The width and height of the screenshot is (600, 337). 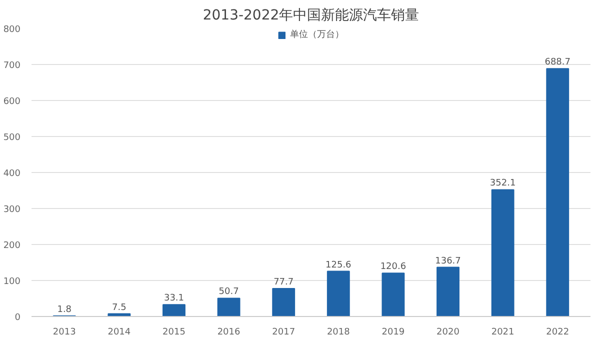 What do you see at coordinates (12, 102) in the screenshot?
I see `y-tick-label: 600` at bounding box center [12, 102].